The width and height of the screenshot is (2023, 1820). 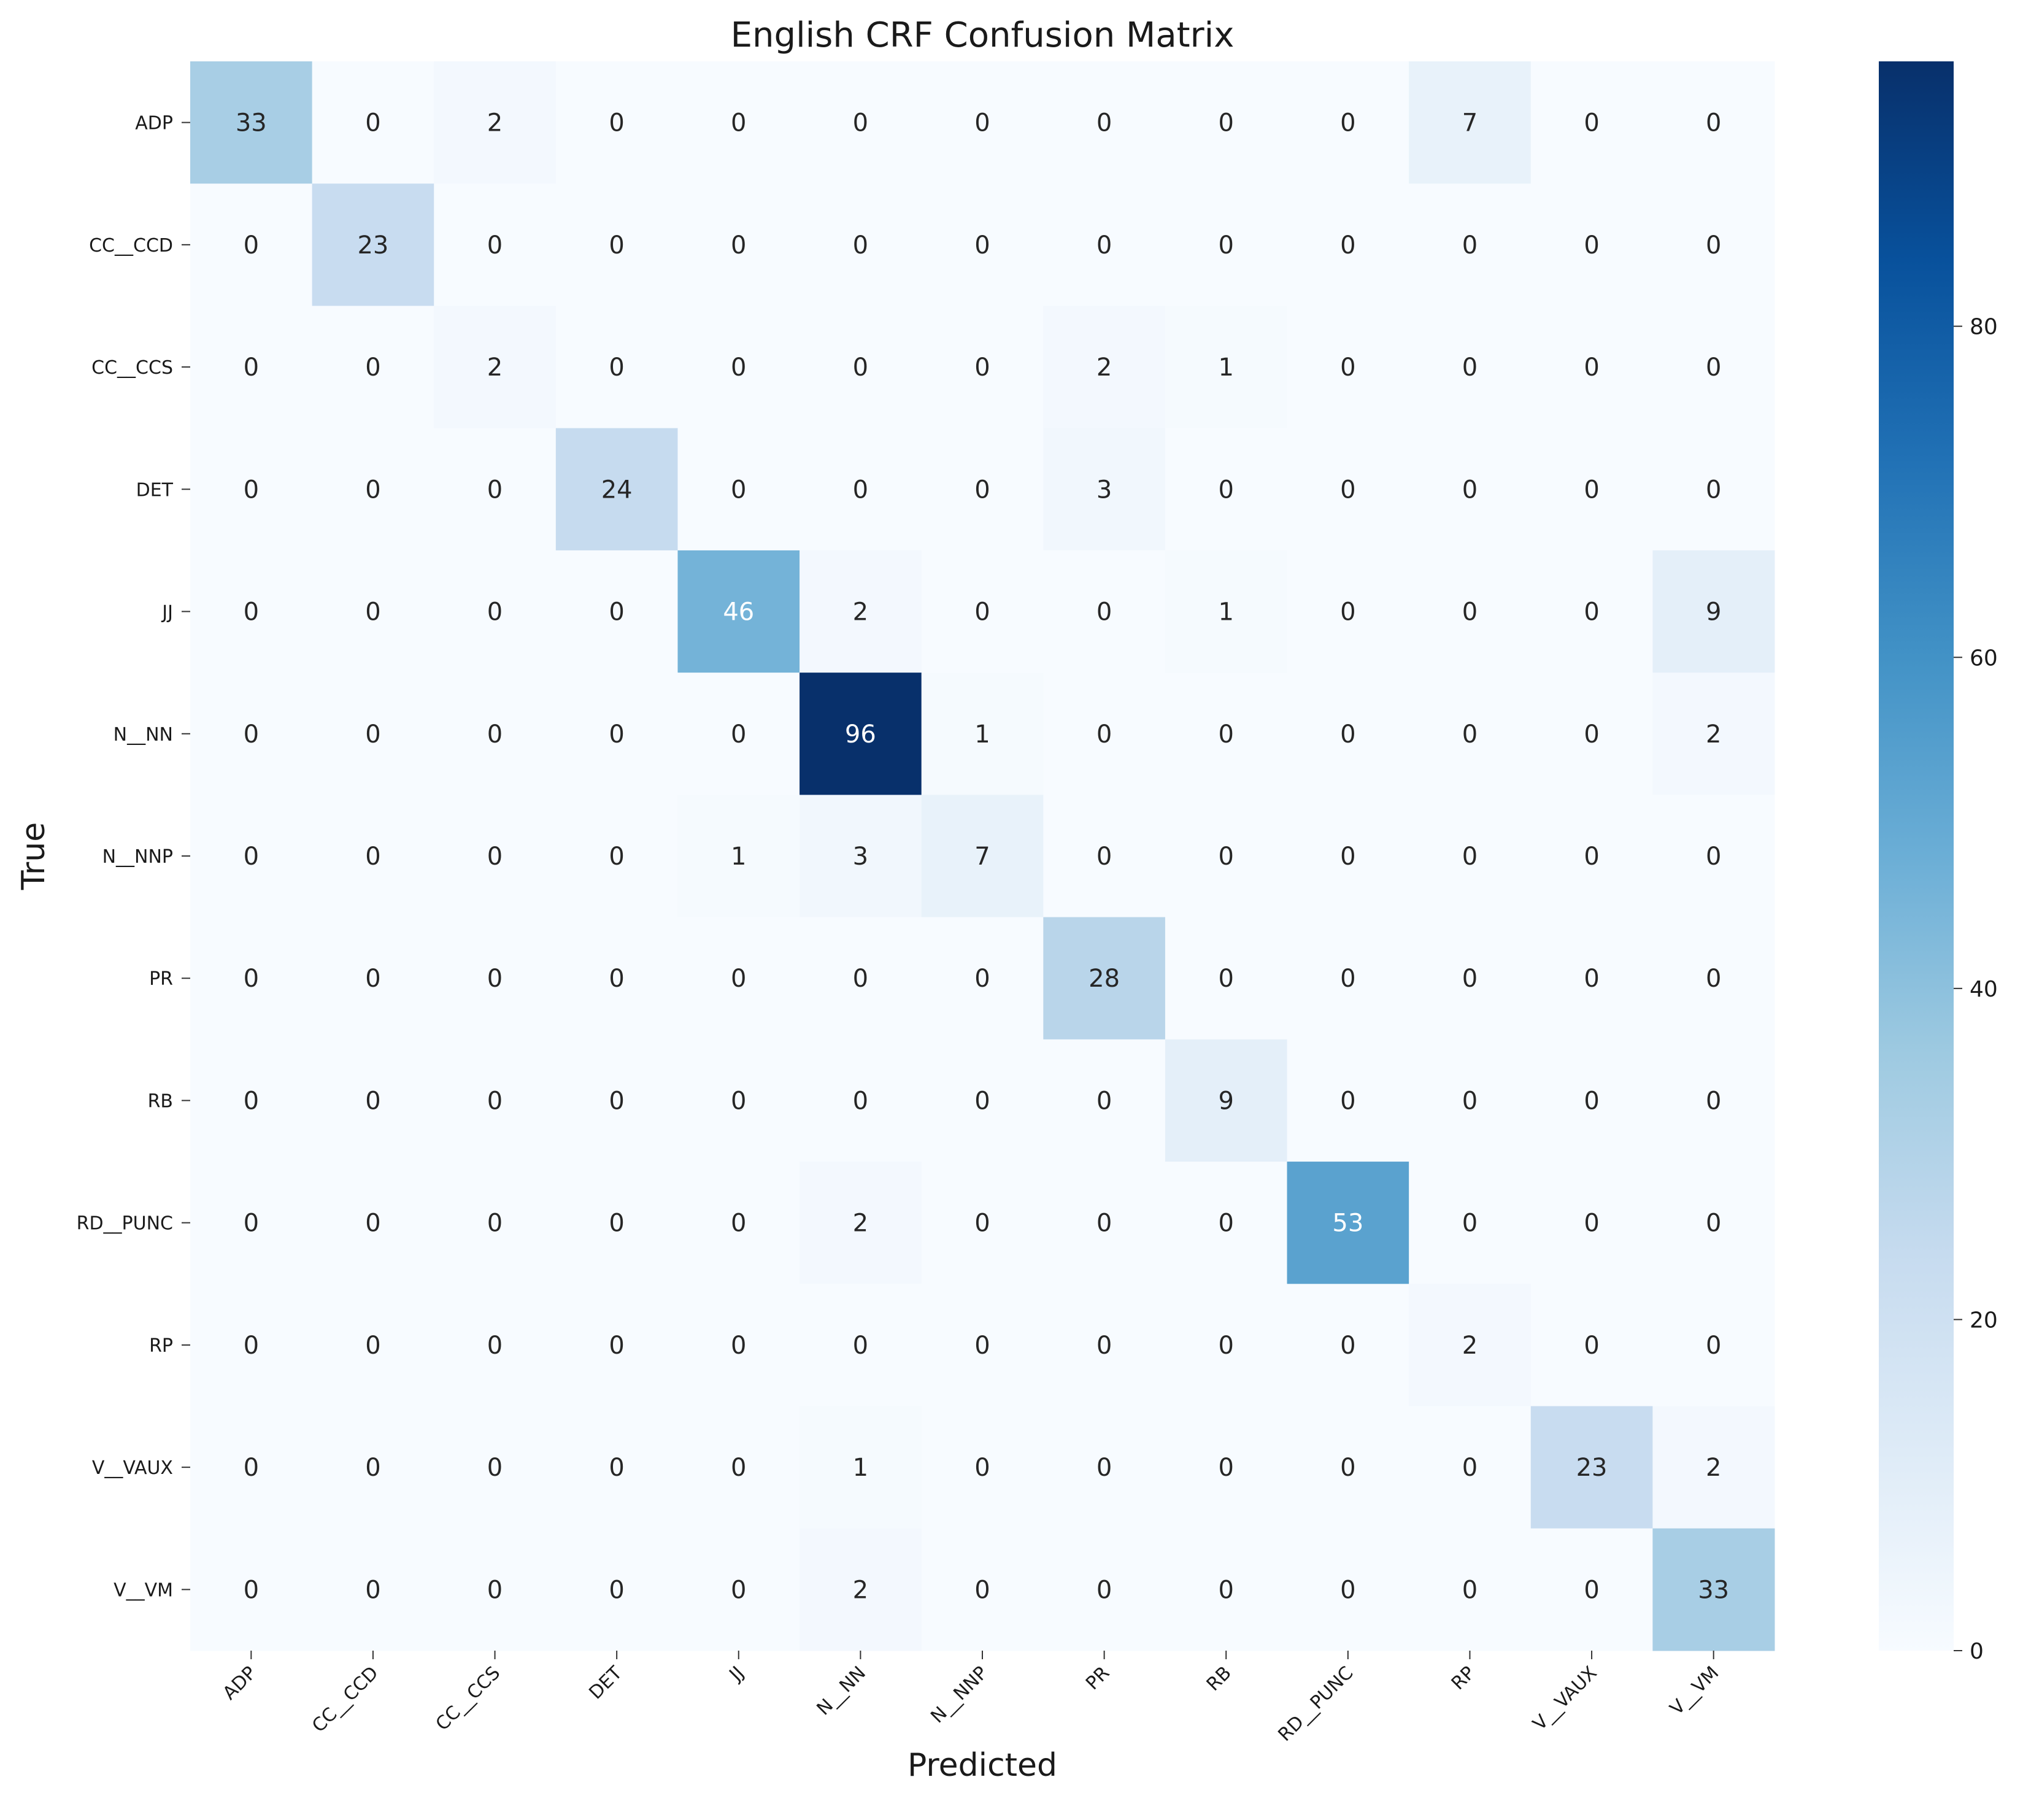 I want to click on cell-value-label: 7, so click(x=1470, y=123).